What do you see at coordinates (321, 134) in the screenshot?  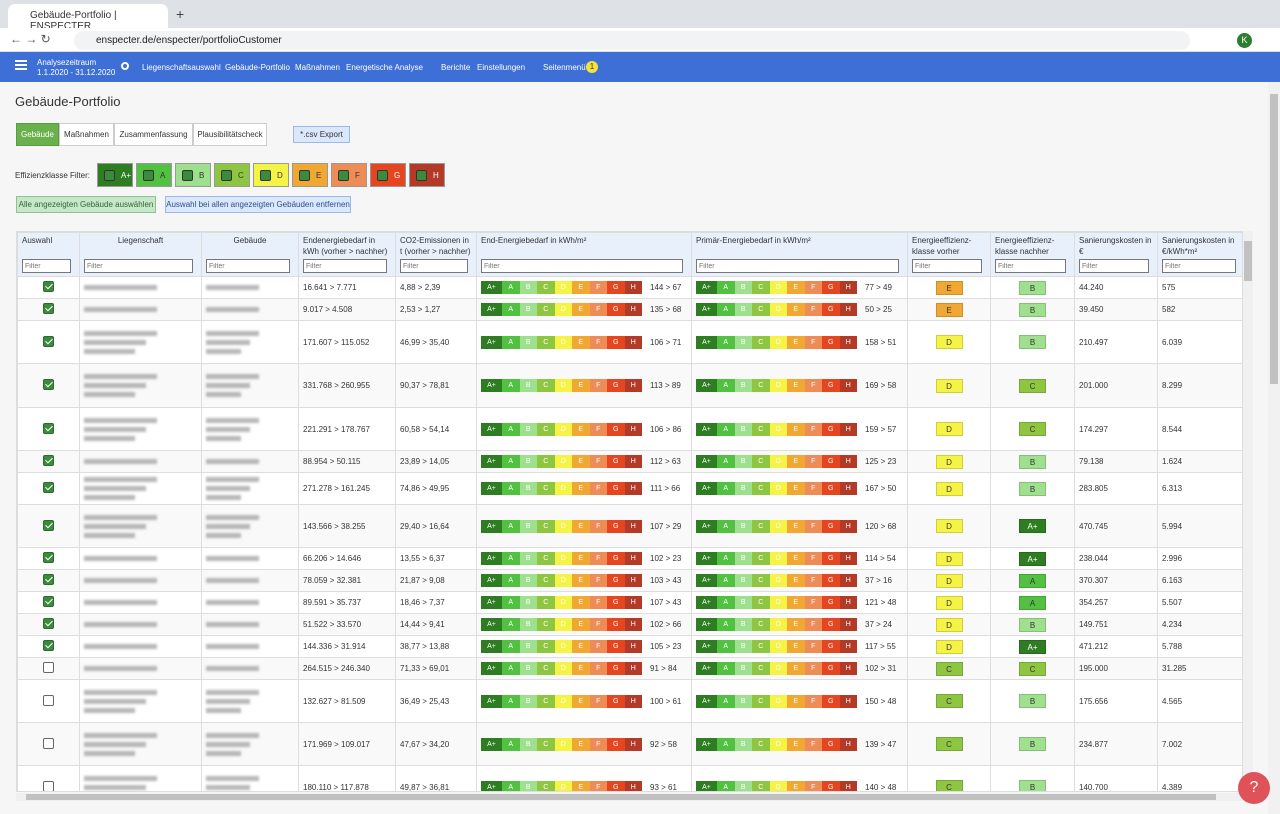 I see `csv-export: *.csv Export` at bounding box center [321, 134].